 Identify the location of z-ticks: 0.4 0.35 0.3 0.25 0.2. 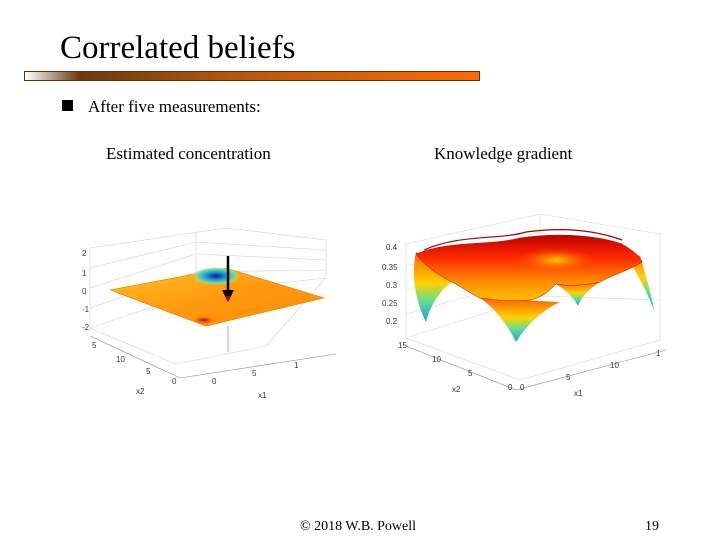
(390, 284).